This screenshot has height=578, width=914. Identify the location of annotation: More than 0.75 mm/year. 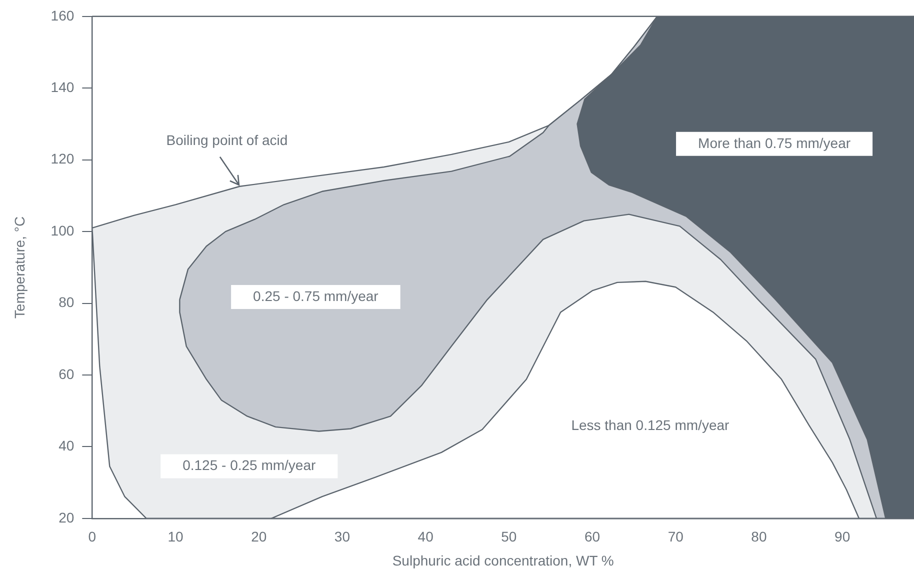
(774, 142).